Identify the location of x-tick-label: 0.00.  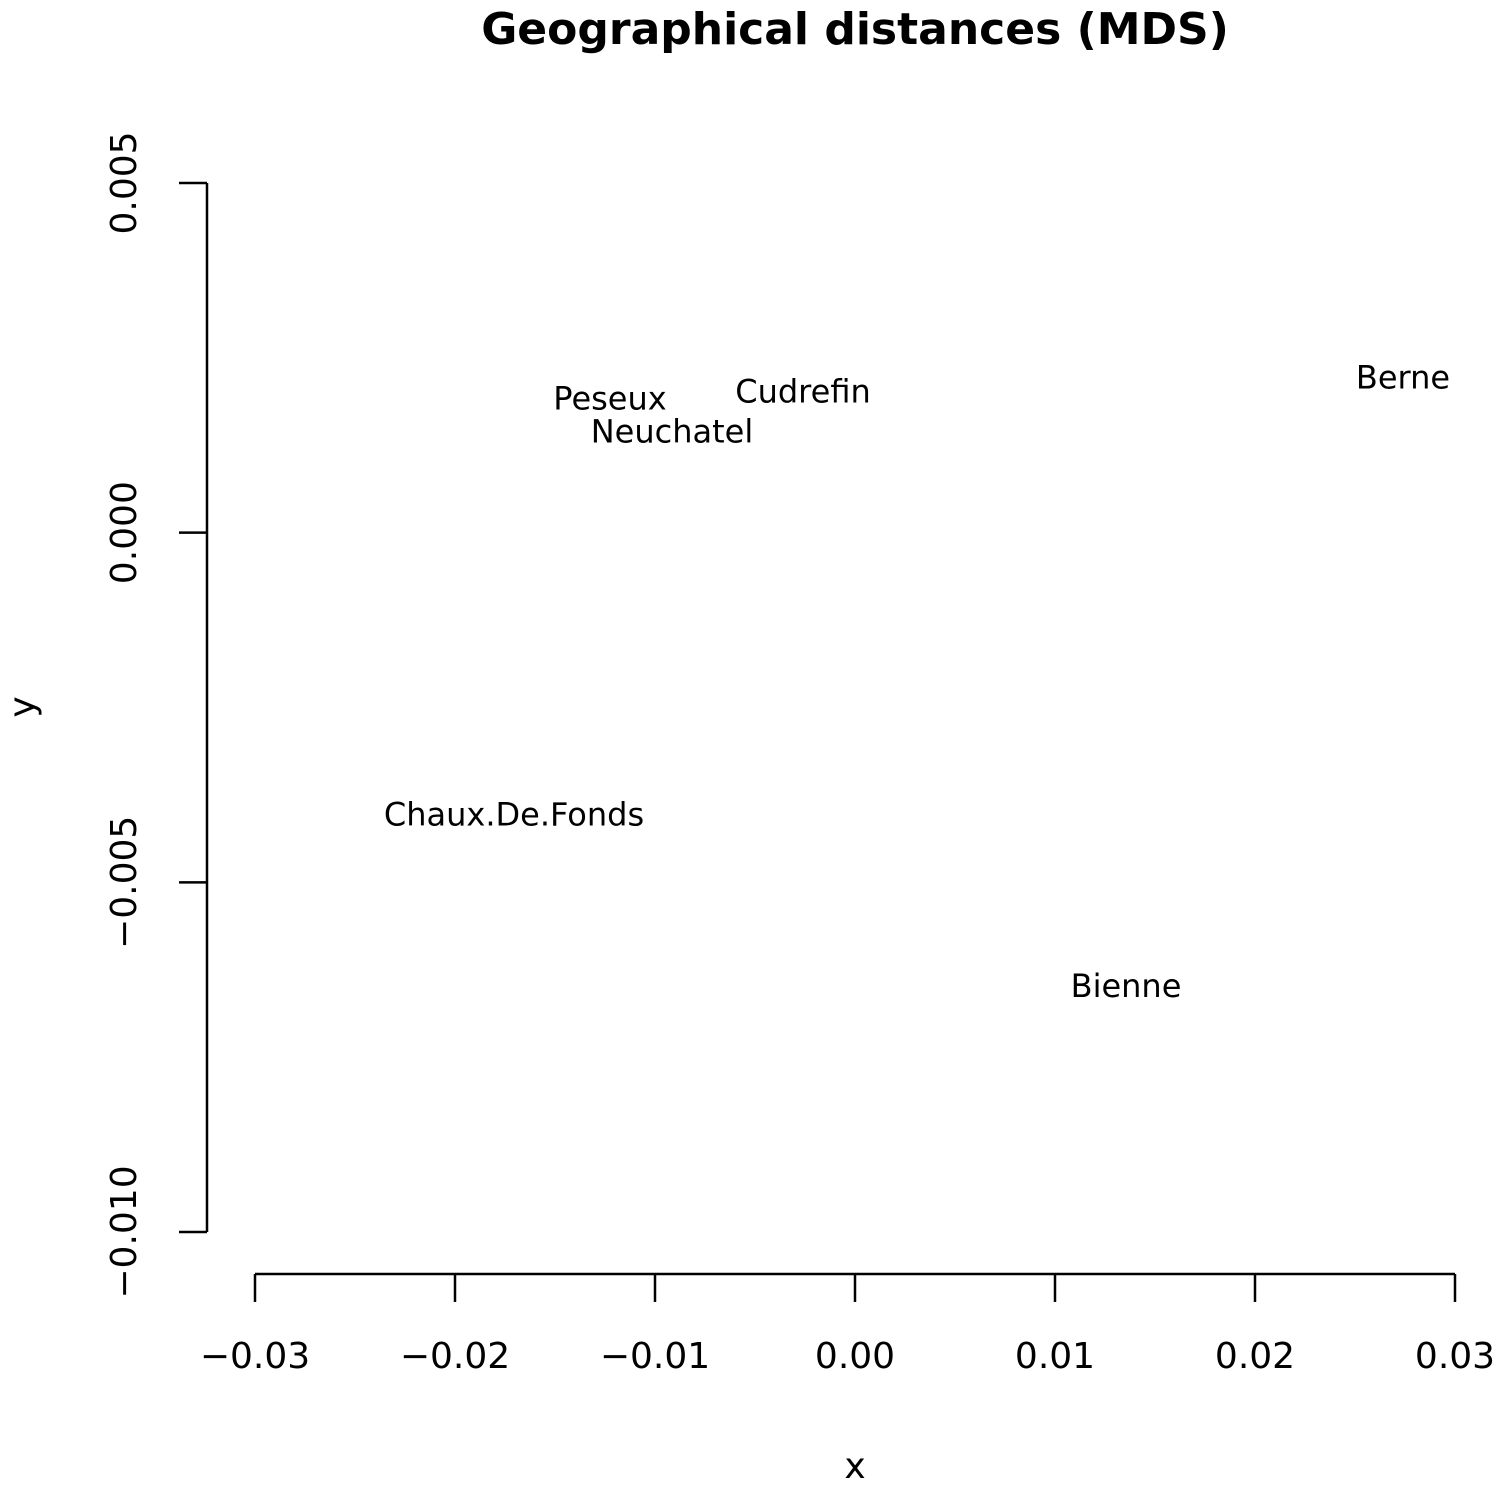
(855, 1356).